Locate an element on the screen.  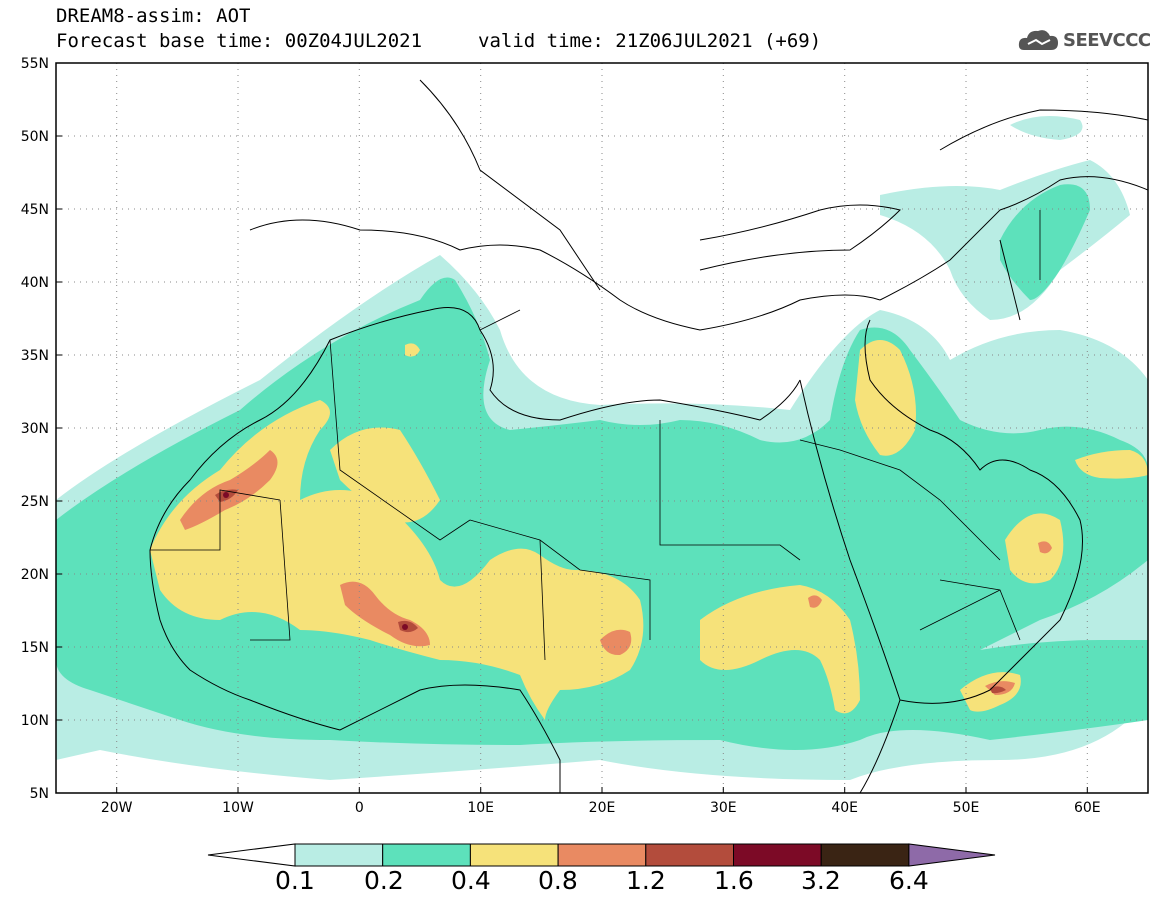
lon-label: 10E is located at coordinates (480, 808).